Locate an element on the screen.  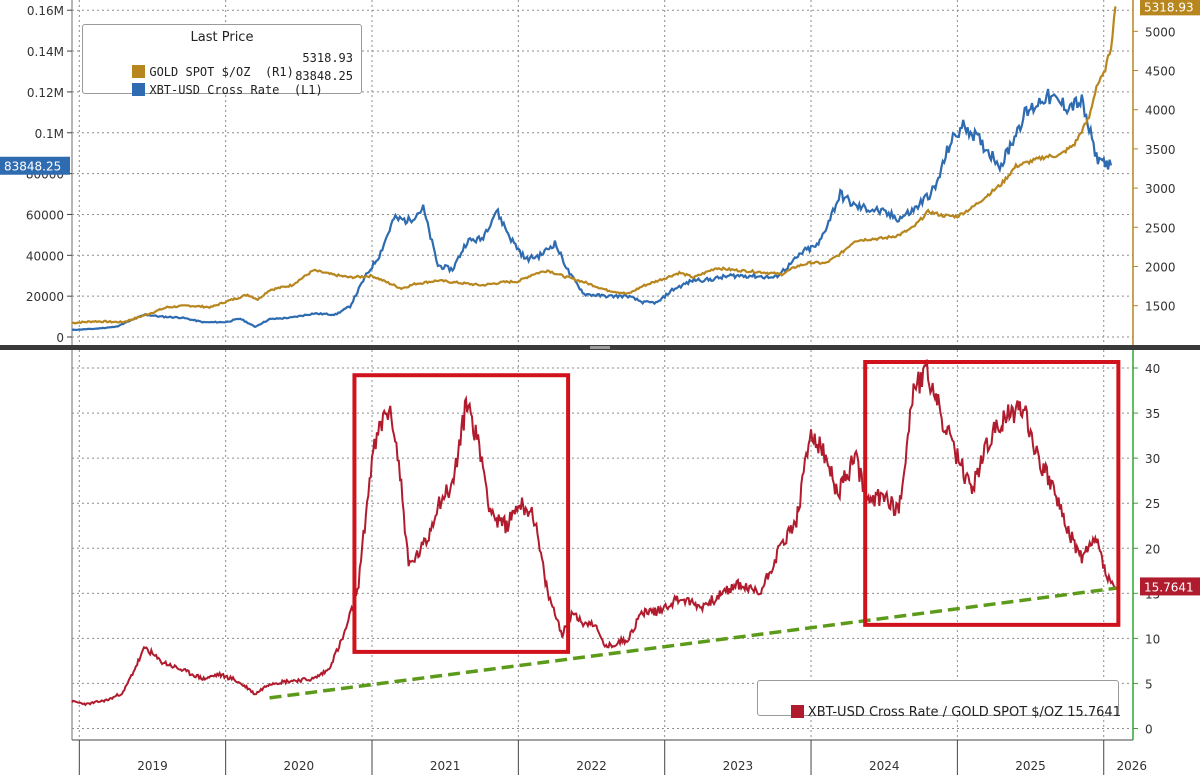
legend-btc-value: 83848.25 is located at coordinates (324, 76).